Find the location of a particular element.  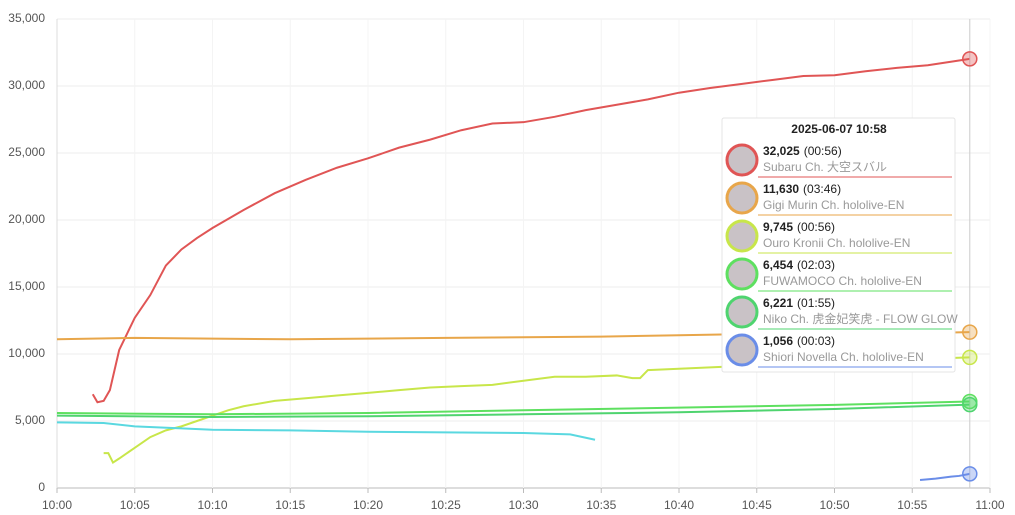

tooltip-title: 2025-06-07 10:58 is located at coordinates (839, 129).